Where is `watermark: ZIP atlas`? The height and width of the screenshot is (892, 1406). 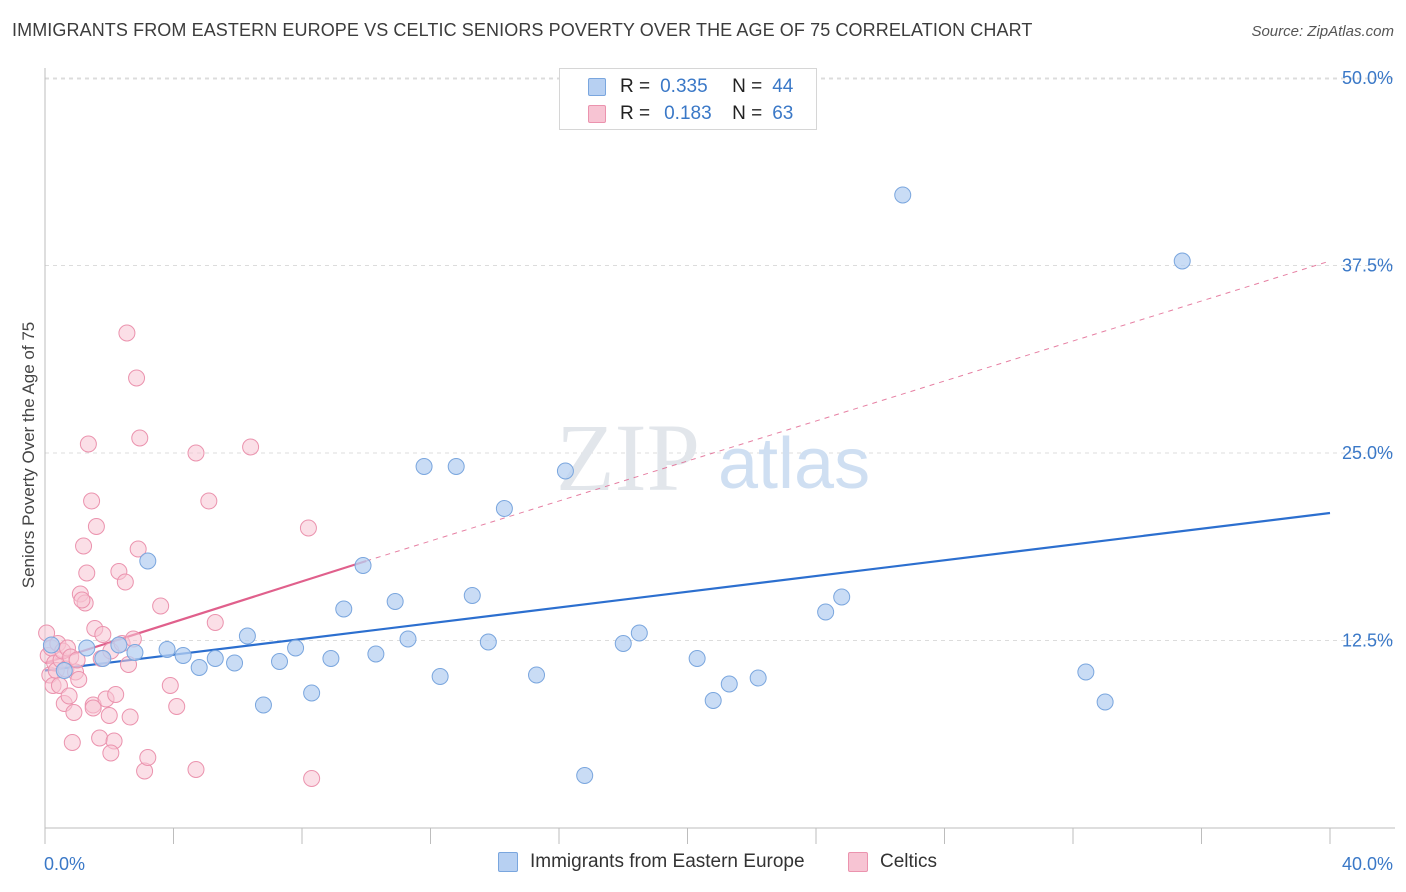
watermark: ZIP atlas is located at coordinates (713, 457).